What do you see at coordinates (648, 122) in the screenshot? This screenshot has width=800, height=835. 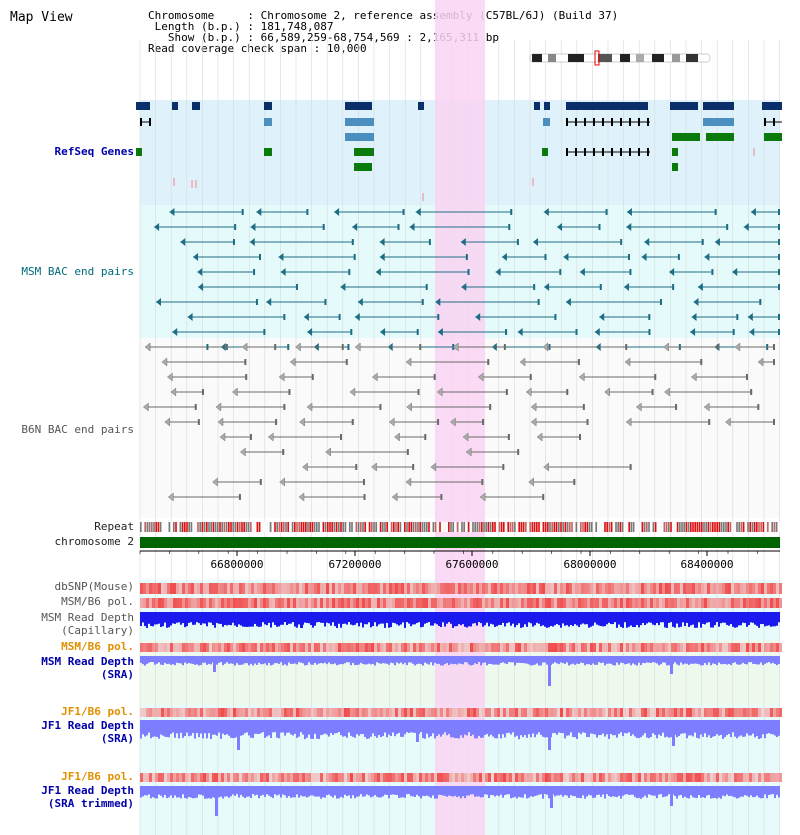 I see `gene-exon` at bounding box center [648, 122].